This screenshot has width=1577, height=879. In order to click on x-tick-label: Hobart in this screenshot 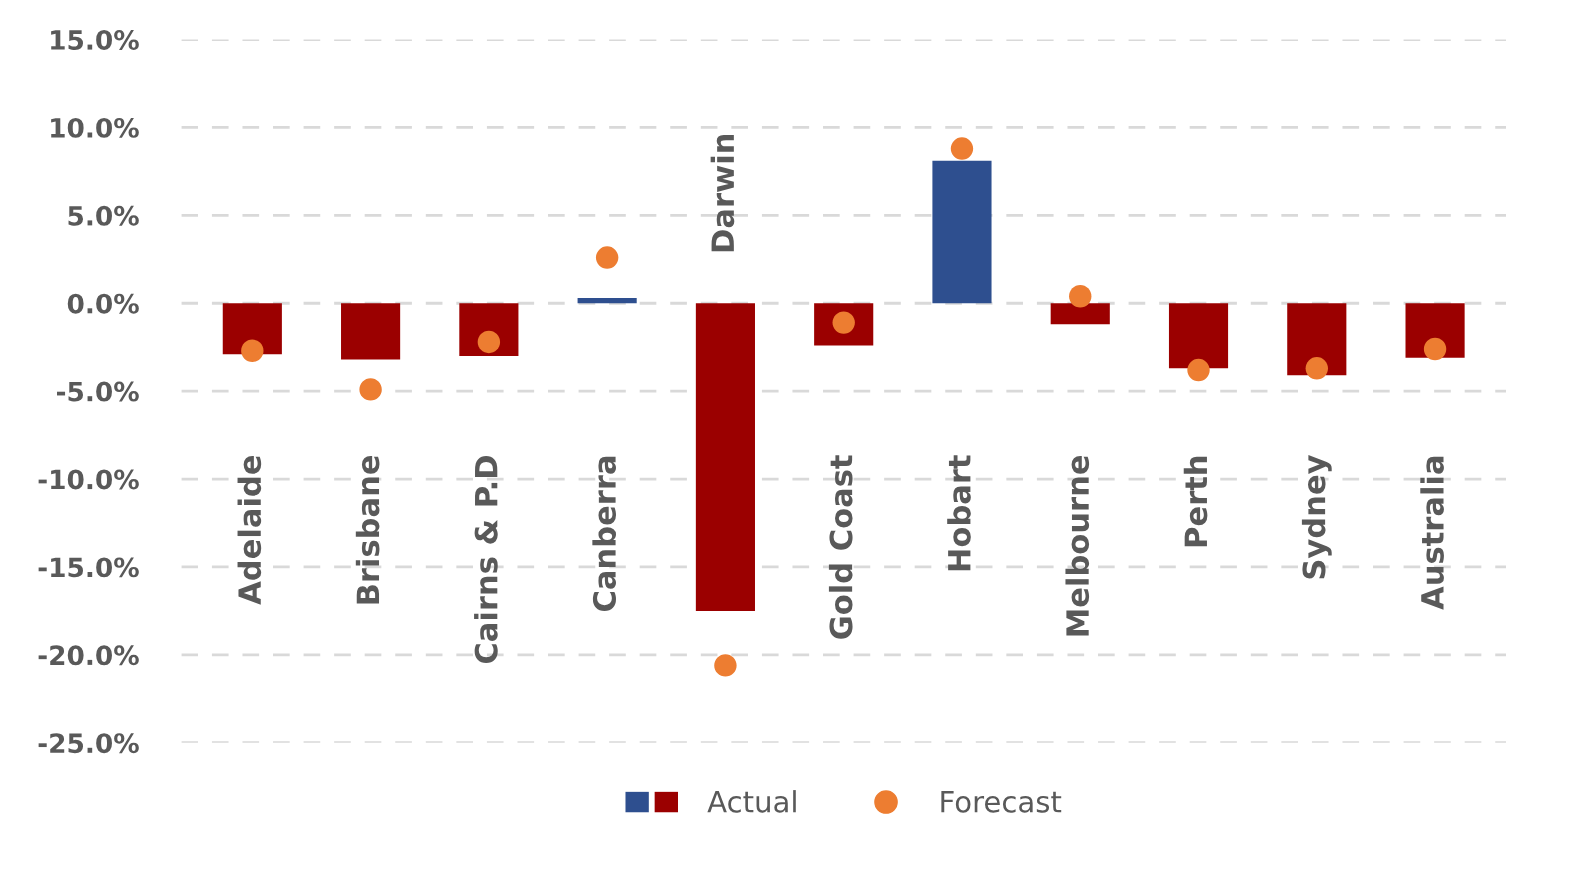, I will do `click(959, 513)`.